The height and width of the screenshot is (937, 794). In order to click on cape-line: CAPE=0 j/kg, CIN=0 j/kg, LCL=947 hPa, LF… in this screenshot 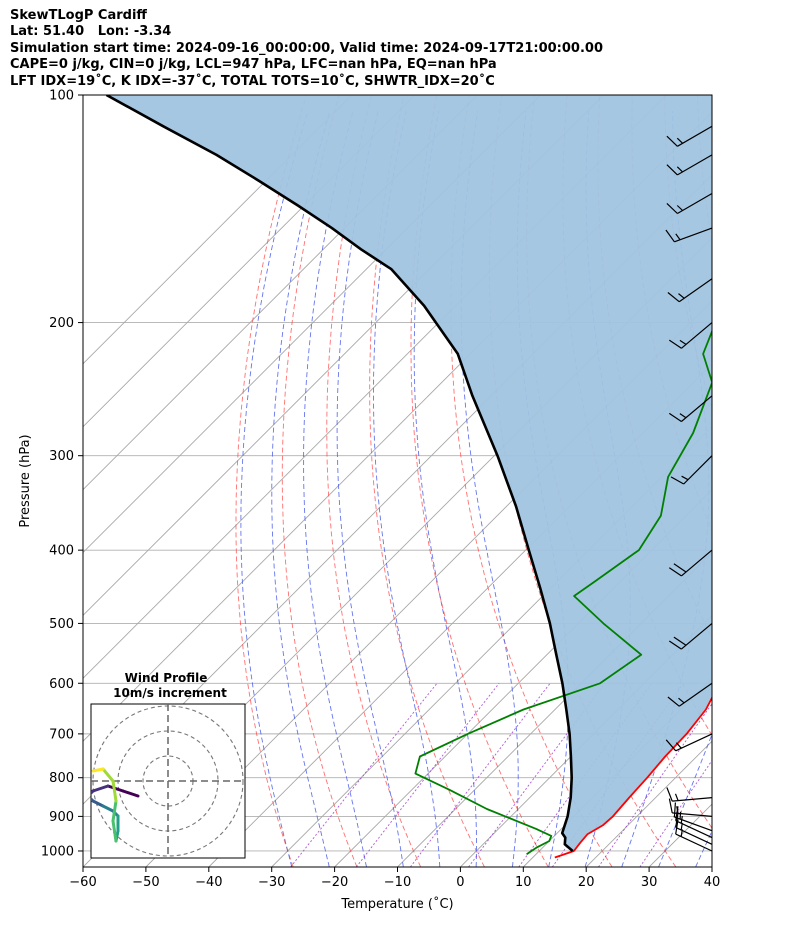, I will do `click(253, 65)`.